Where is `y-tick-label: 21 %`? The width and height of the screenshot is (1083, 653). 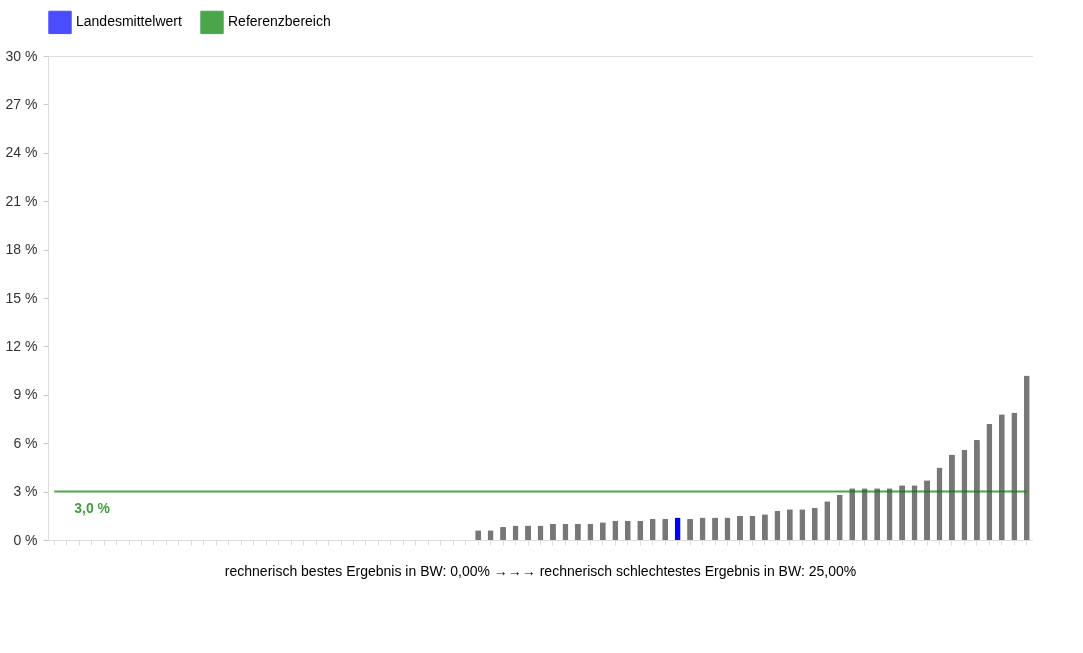
y-tick-label: 21 % is located at coordinates (21, 200).